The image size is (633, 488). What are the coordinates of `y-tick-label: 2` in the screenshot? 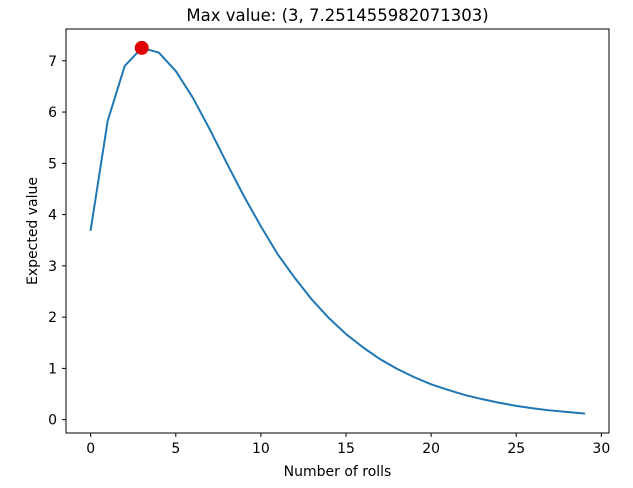 It's located at (52, 318).